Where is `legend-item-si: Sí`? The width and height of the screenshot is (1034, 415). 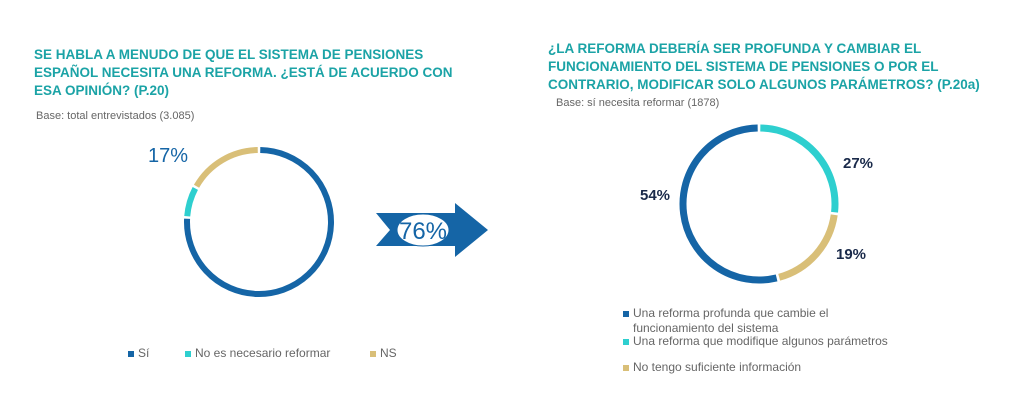
legend-item-si: Sí is located at coordinates (138, 353).